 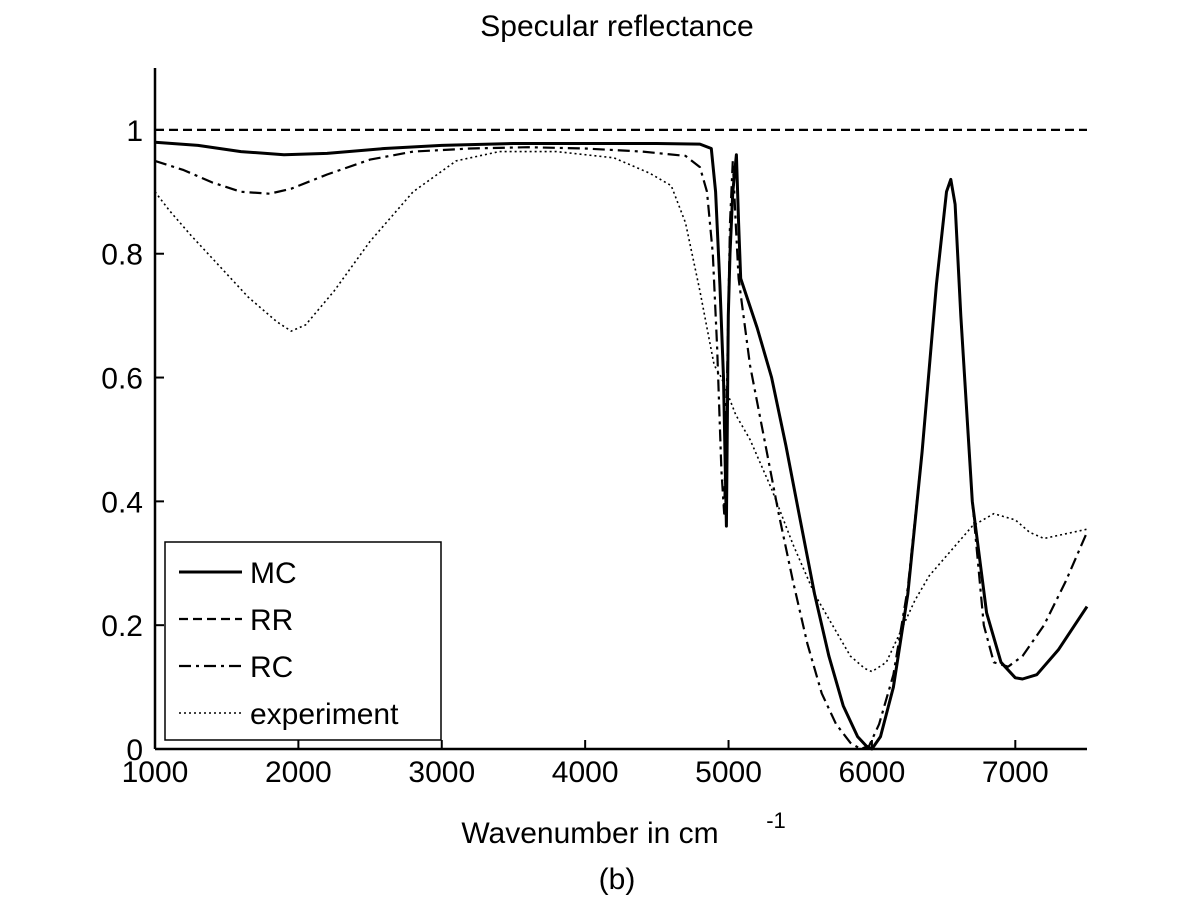 What do you see at coordinates (617, 26) in the screenshot?
I see `chart-title: Specular reflectance` at bounding box center [617, 26].